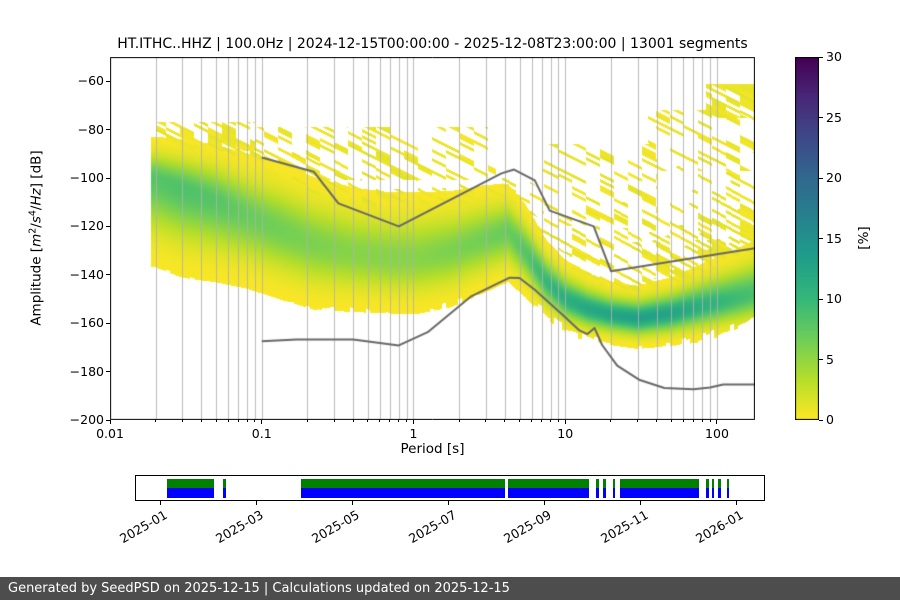 The image size is (900, 600). I want to click on colorbar-tick-label: 0, so click(830, 419).